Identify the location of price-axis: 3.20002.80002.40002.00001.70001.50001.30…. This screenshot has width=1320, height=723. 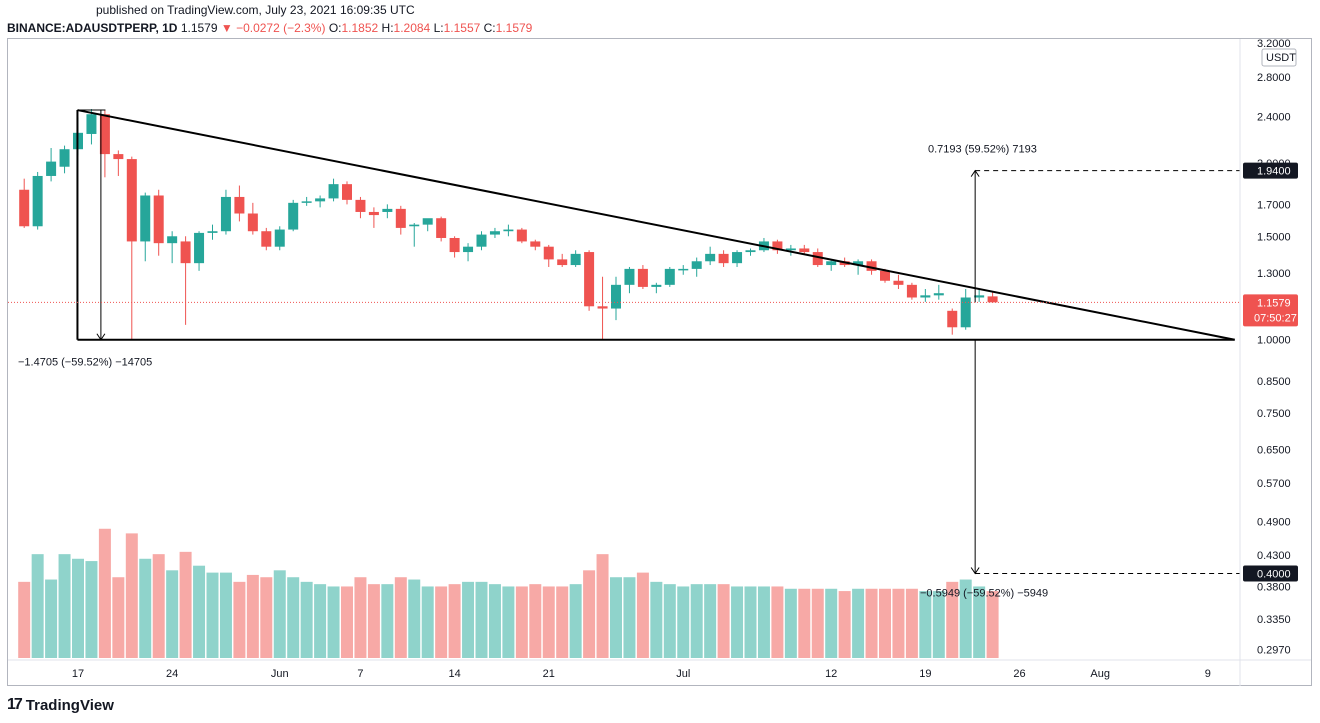
(1268, 362).